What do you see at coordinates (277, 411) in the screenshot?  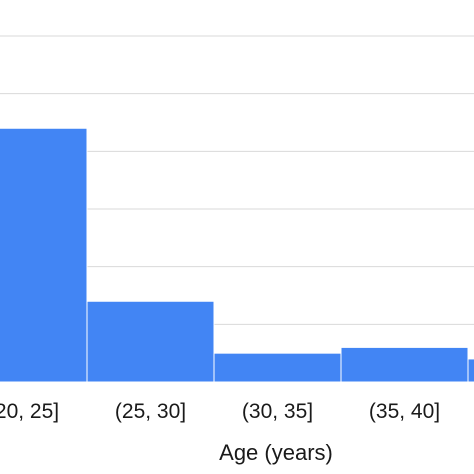 I see `x-tick-label: (30, 35]` at bounding box center [277, 411].